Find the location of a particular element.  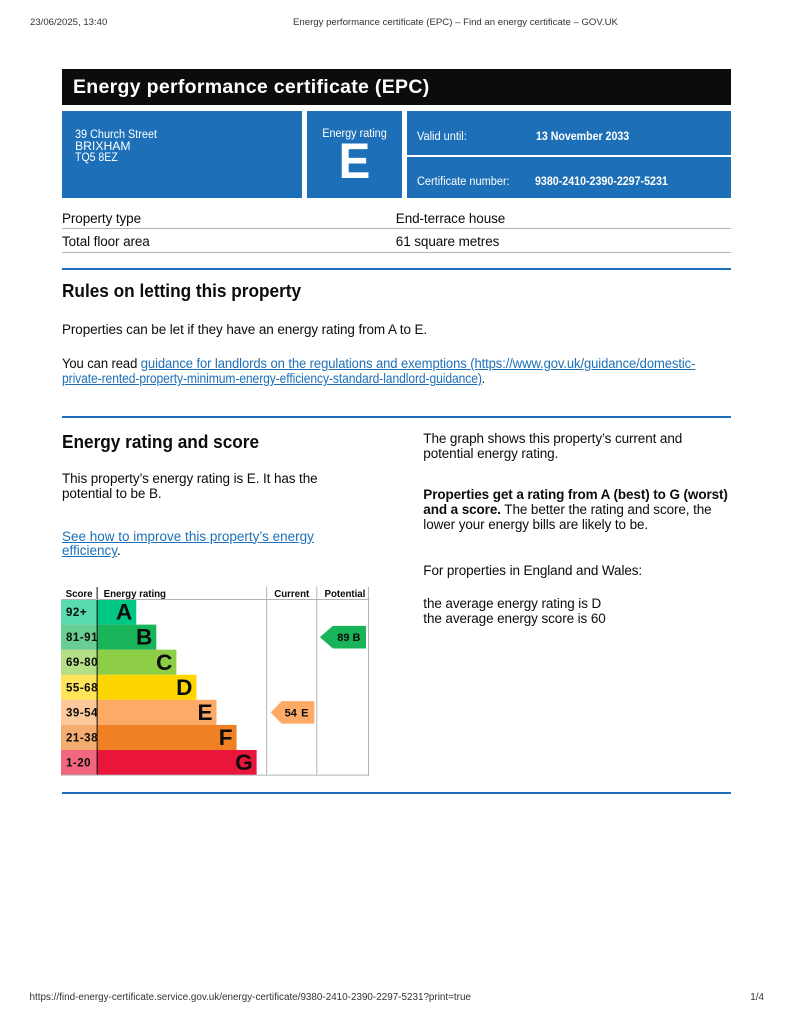

svg-text: Current is located at coordinates (293, 594).